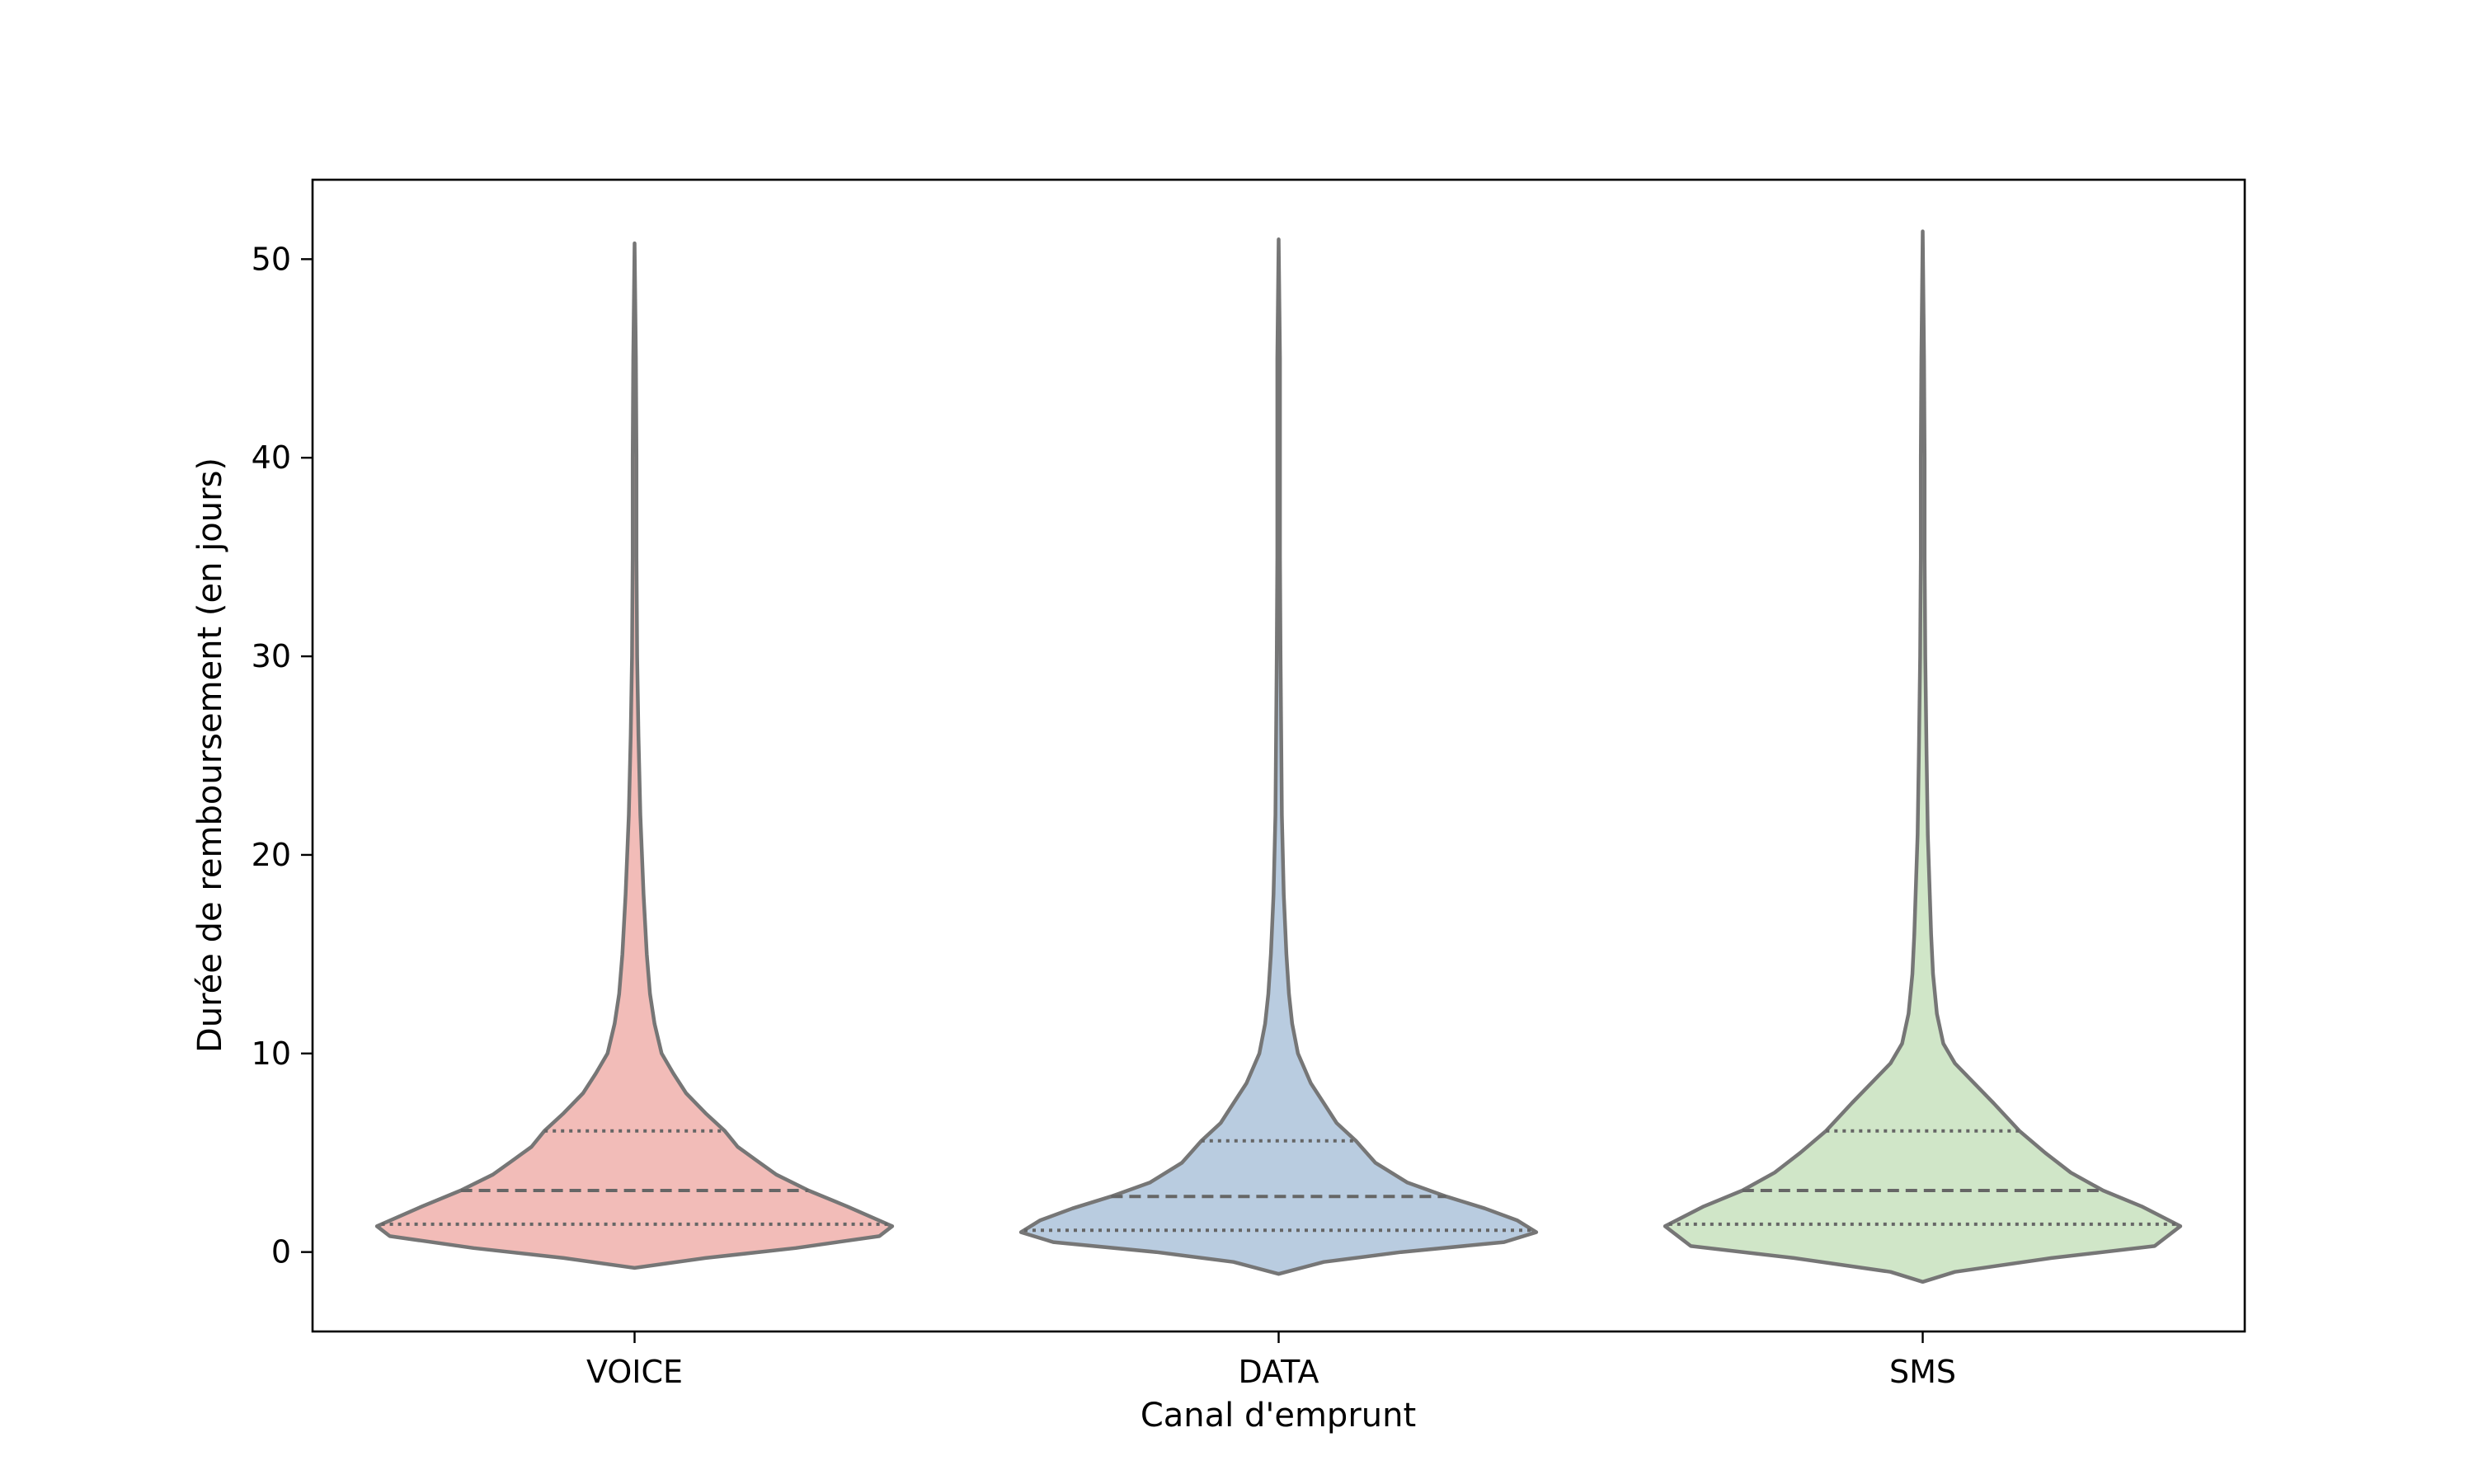 This screenshot has width=2474, height=1484. I want to click on violin-body-sms, so click(1923, 756).